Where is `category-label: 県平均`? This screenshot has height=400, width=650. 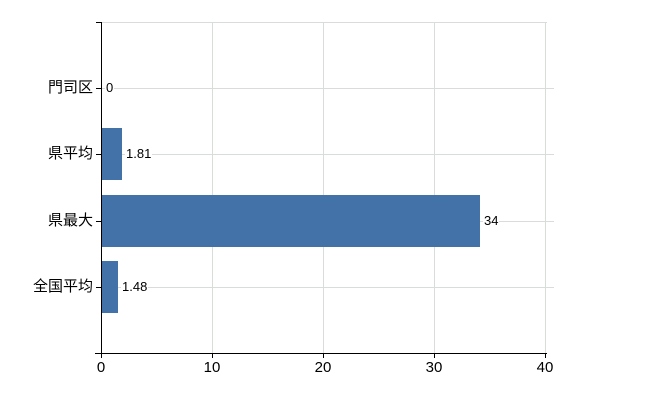
category-label: 県平均 is located at coordinates (70, 153).